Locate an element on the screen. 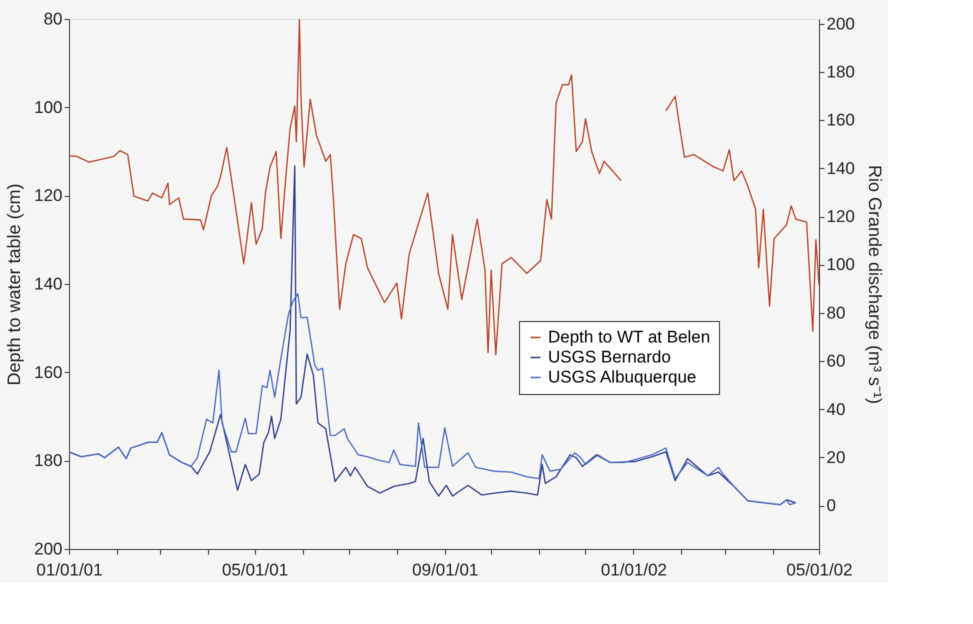 This screenshot has width=973, height=624. y2-tick-label: 40 is located at coordinates (836, 409).